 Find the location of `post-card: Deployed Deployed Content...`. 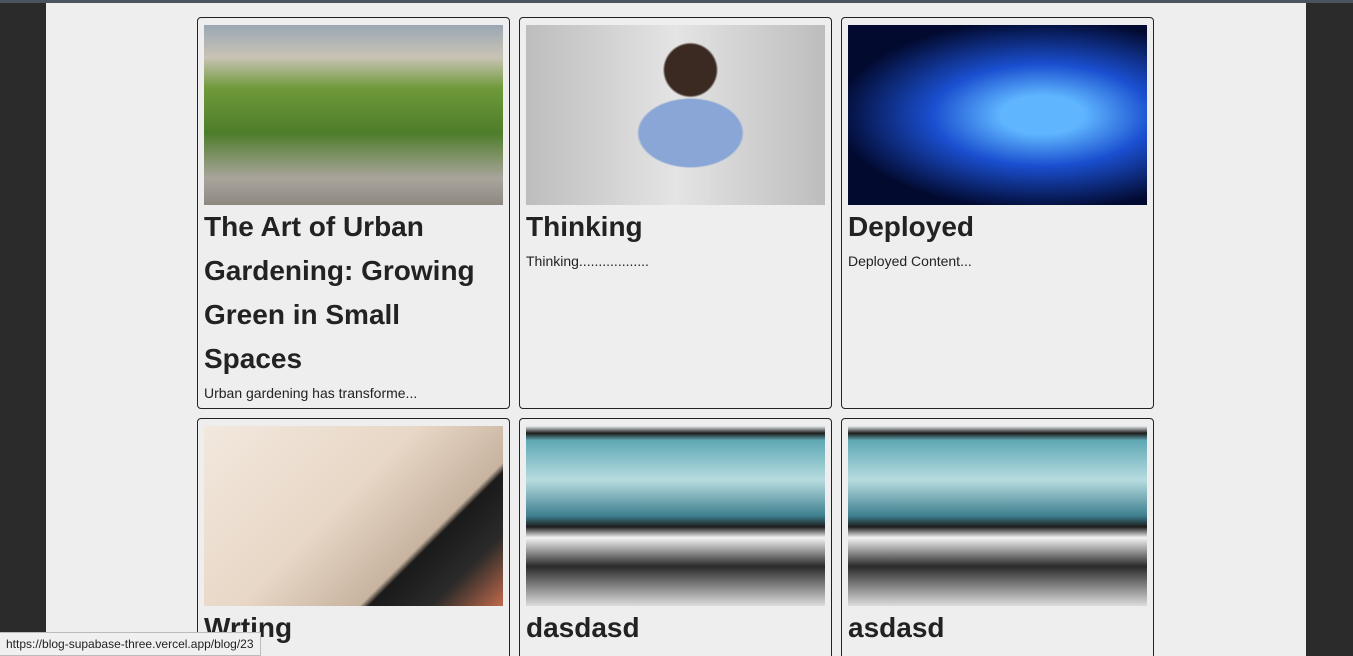

post-card: Deployed Deployed Content... is located at coordinates (997, 213).